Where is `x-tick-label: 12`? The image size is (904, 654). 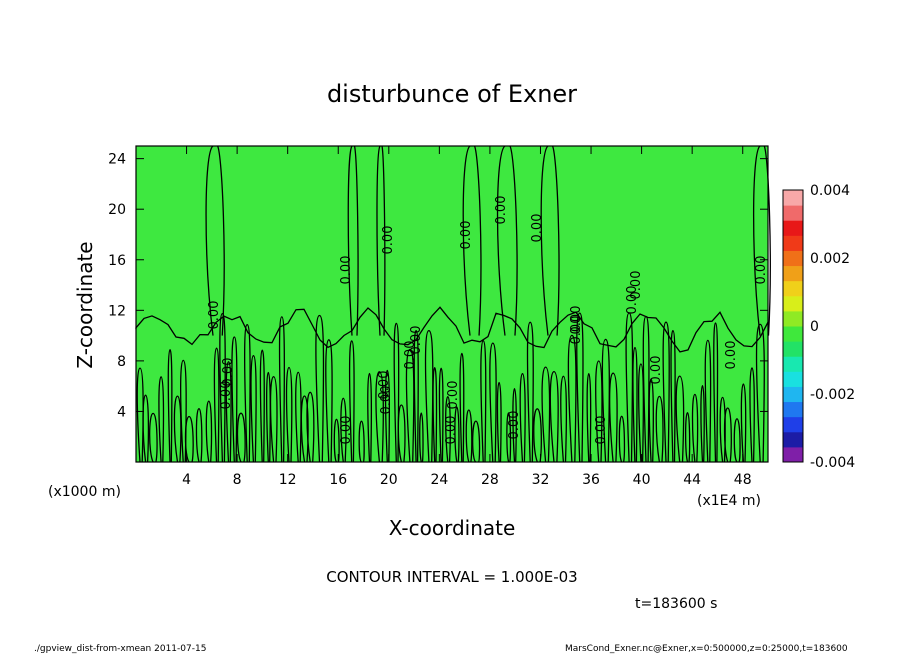
x-tick-label: 12 is located at coordinates (288, 480).